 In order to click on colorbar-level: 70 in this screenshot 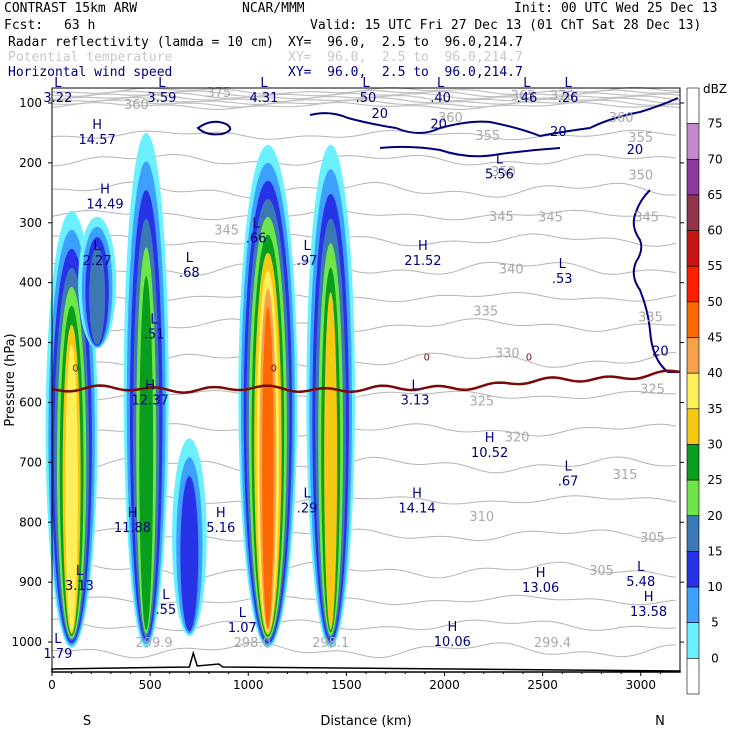, I will do `click(714, 159)`.